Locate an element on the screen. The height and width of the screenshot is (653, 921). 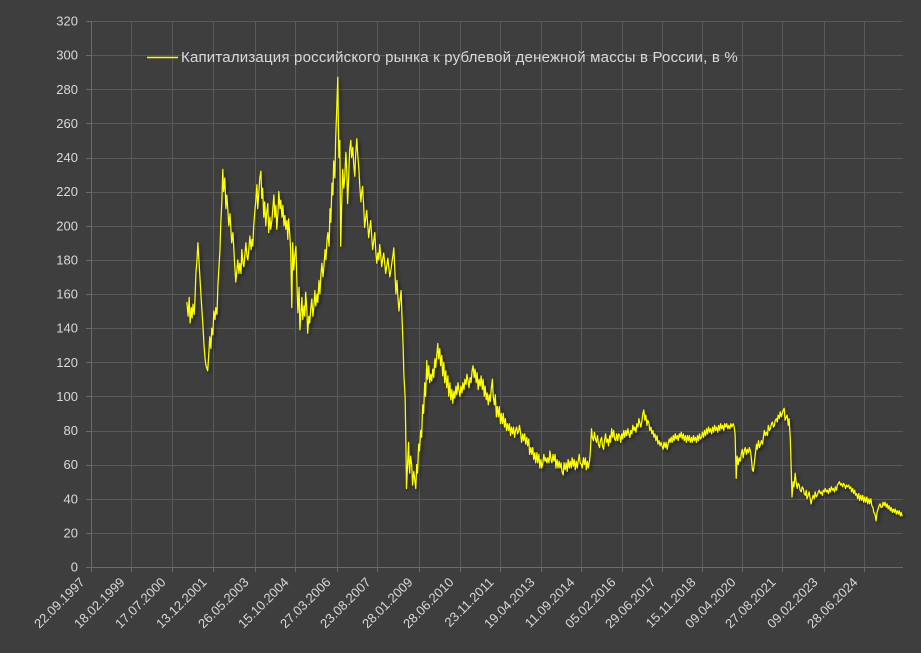
y-tick-label: 300 is located at coordinates (67, 55).